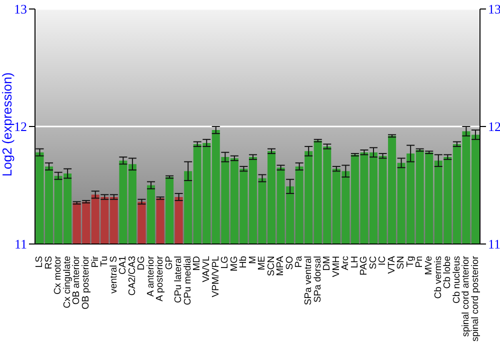  Describe the element at coordinates (364, 266) in the screenshot. I see `x-tick-label: PAG` at that location.